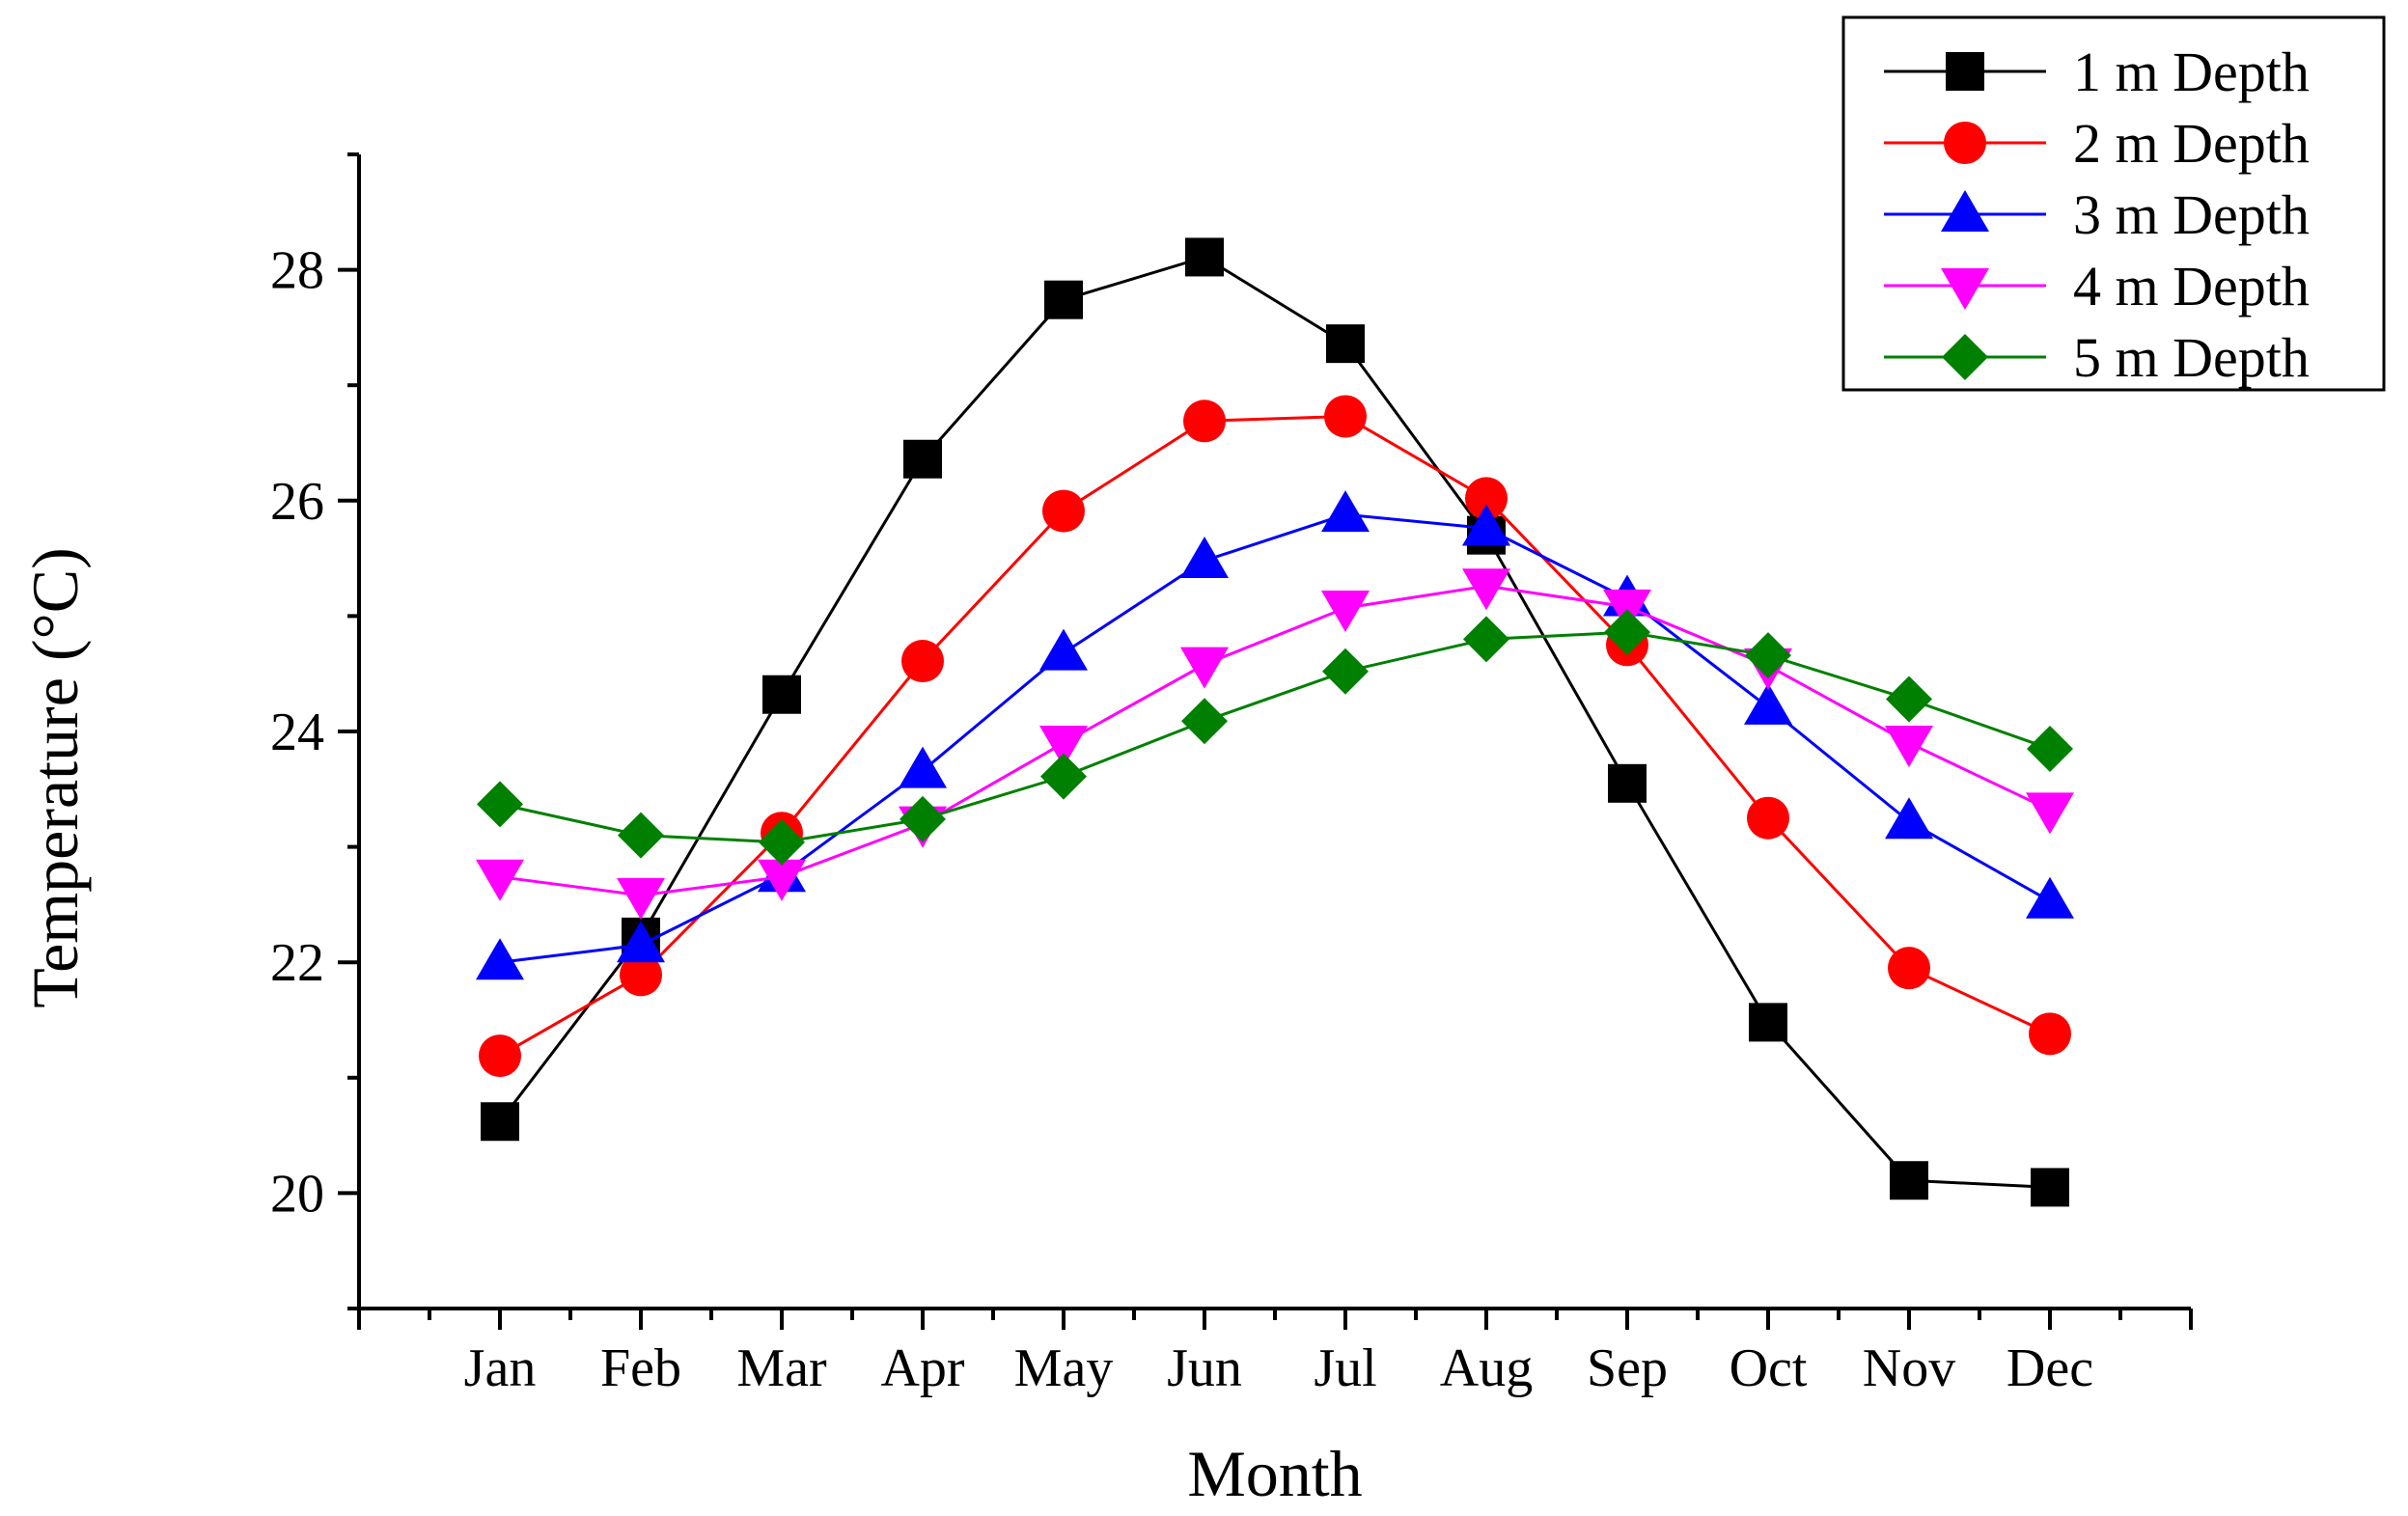  I want to click on y-tick-label: 20, so click(297, 1194).